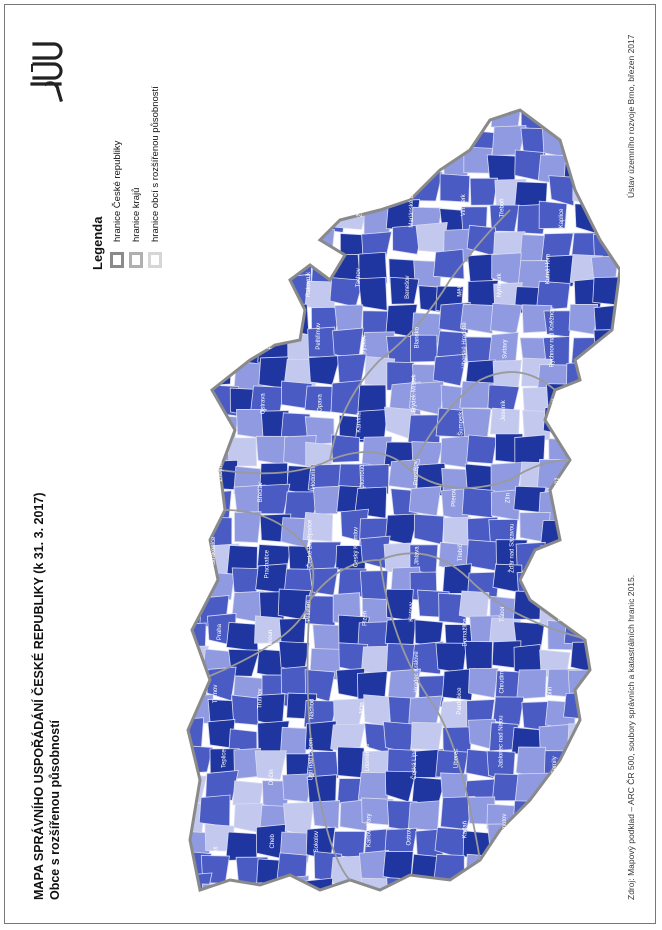 The height and width of the screenshot is (930, 662). I want to click on map-label: Uherské Hradiště, so click(465, 345).